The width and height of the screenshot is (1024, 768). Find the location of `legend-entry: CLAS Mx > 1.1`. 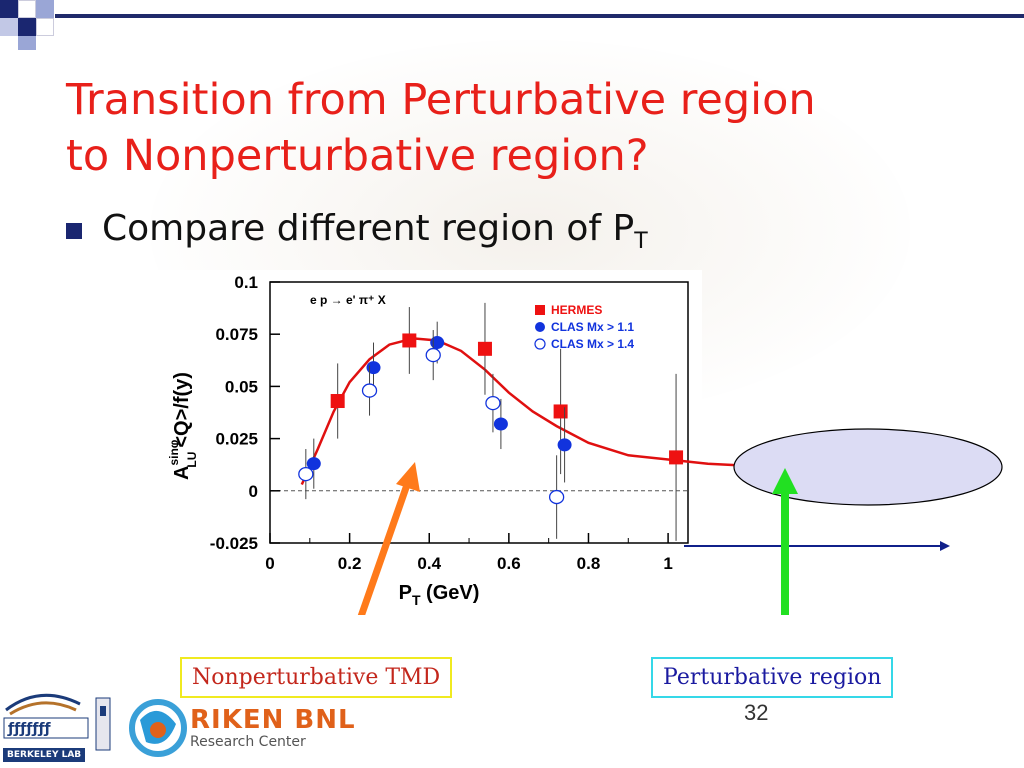

legend-entry: CLAS Mx > 1.1 is located at coordinates (592, 327).